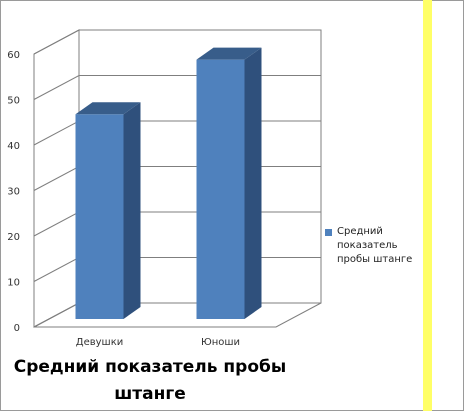 The image size is (464, 411). Describe the element at coordinates (13, 237) in the screenshot. I see `y-tick-label: 20` at that location.